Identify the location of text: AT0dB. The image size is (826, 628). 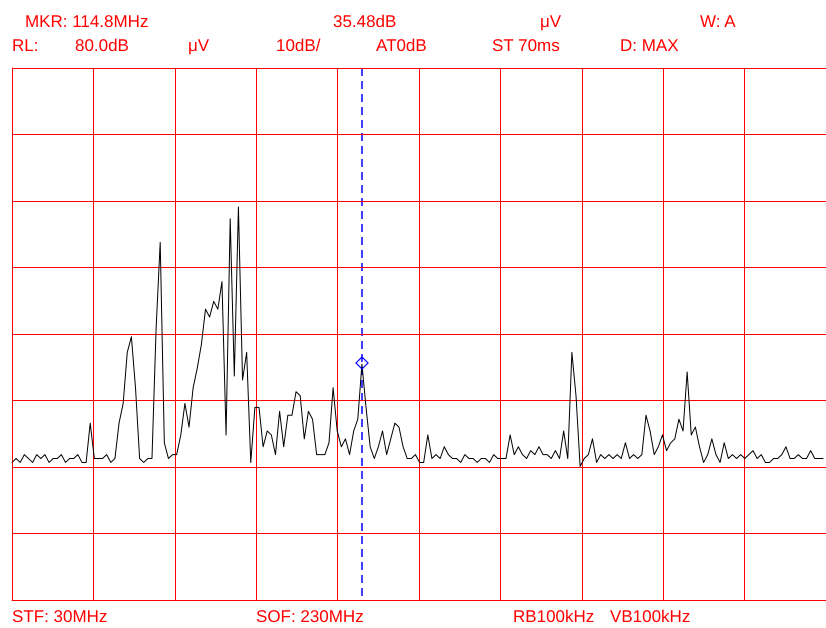
(401, 45).